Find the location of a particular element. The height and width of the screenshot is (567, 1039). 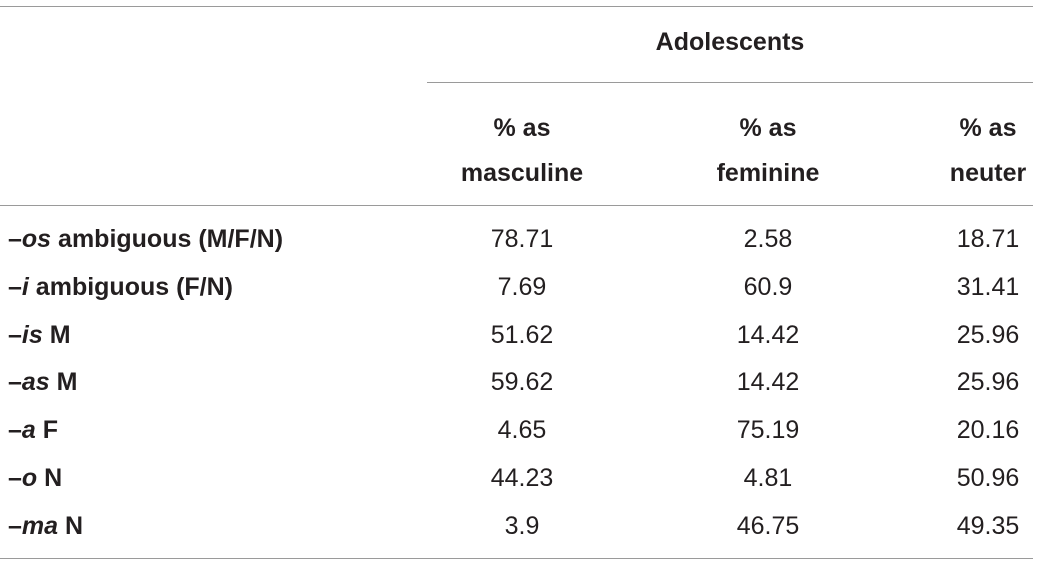

suffix-ending: is is located at coordinates (32, 334).